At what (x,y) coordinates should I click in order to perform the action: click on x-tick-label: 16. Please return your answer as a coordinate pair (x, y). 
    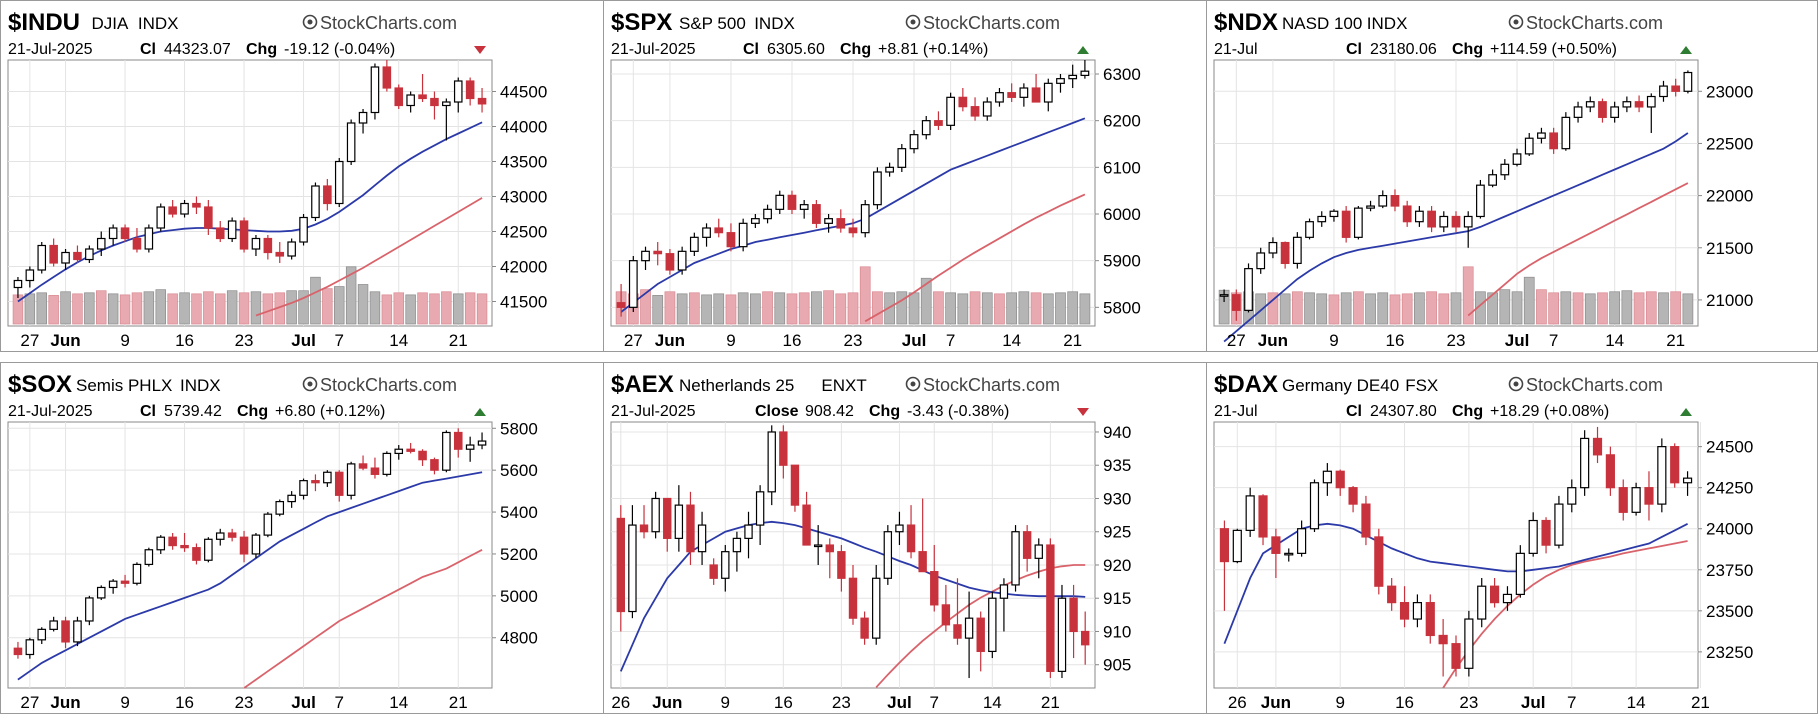
    Looking at the image, I should click on (1395, 340).